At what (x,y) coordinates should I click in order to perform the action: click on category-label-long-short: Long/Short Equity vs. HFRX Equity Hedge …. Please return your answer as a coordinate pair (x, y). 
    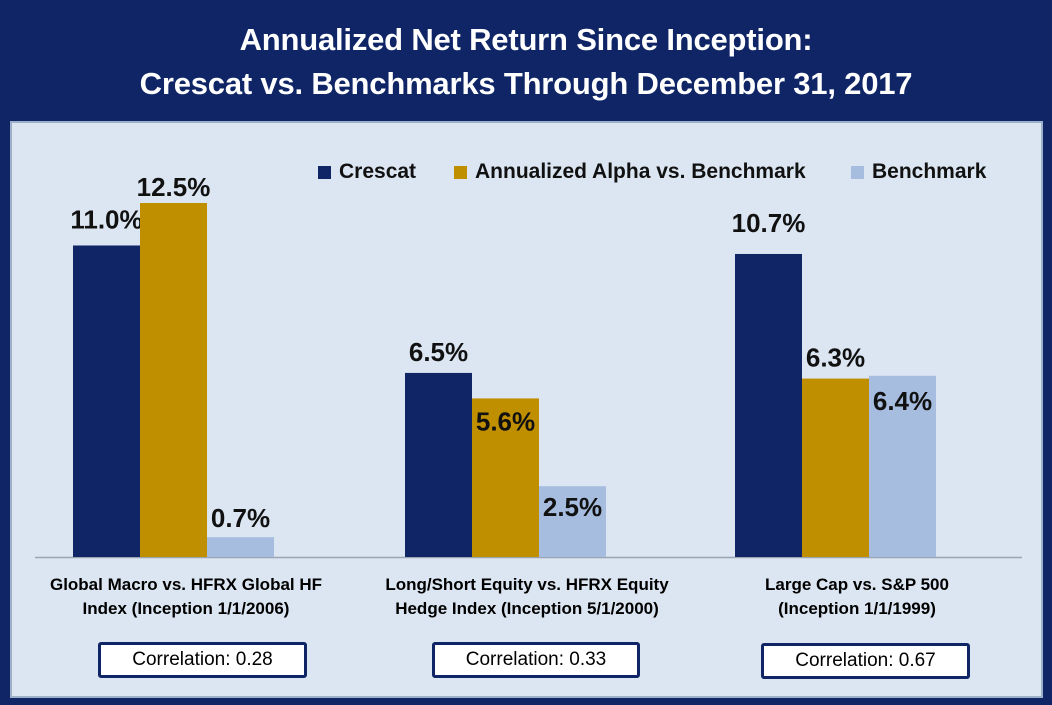
    Looking at the image, I should click on (527, 597).